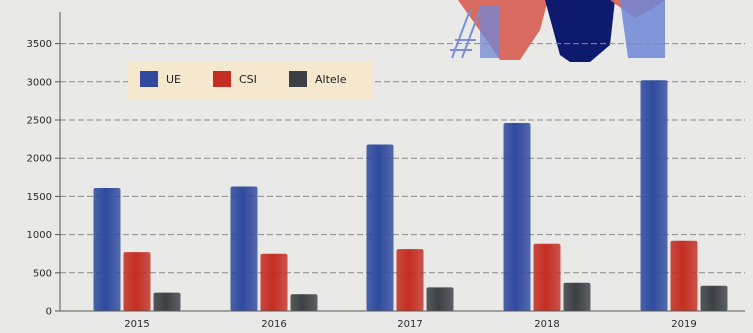 This screenshot has width=753, height=333. I want to click on x-tick-label: 2018, so click(546, 324).